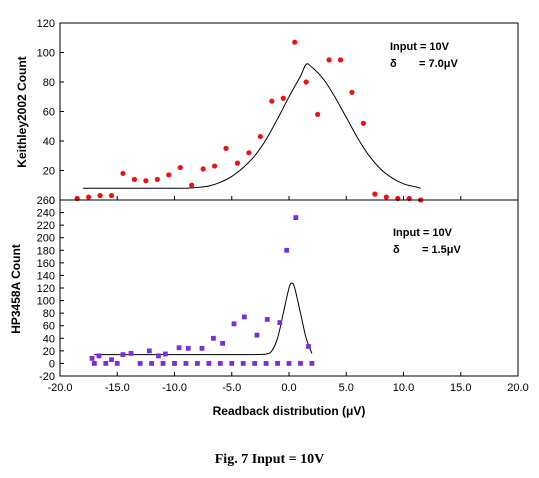  Describe the element at coordinates (393, 64) in the screenshot. I see `keithley-annotation-delta-symbol: δ` at that location.